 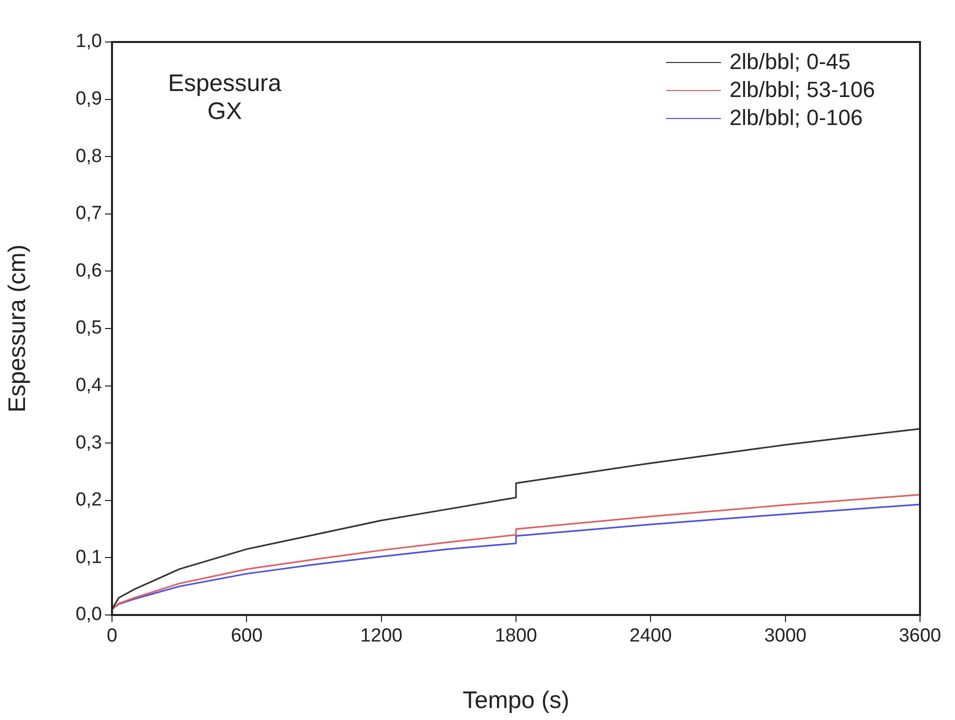 What do you see at coordinates (225, 98) in the screenshot?
I see `annotation: Espessura GX` at bounding box center [225, 98].